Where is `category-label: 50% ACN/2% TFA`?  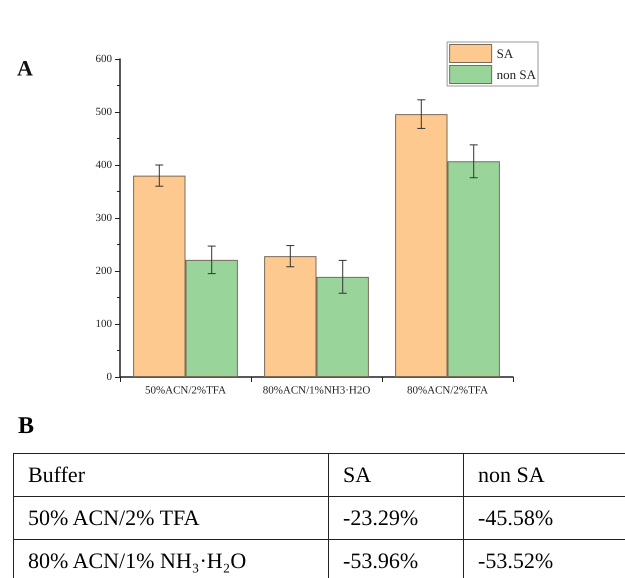 category-label: 50% ACN/2% TFA is located at coordinates (171, 518).